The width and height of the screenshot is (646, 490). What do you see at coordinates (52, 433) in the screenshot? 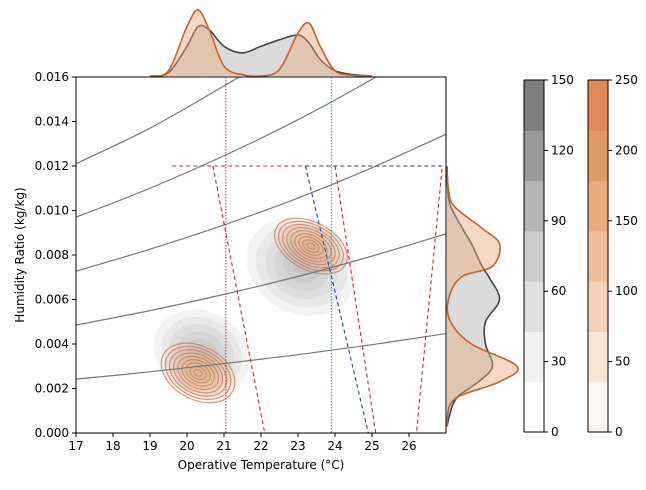
I see `y-tick-label-0: 0.000` at bounding box center [52, 433].